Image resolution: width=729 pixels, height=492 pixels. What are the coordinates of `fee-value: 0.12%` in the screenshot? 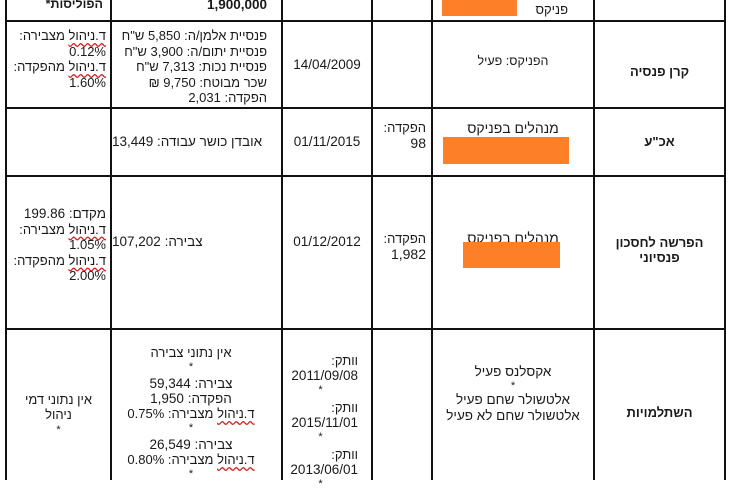 It's located at (87, 51).